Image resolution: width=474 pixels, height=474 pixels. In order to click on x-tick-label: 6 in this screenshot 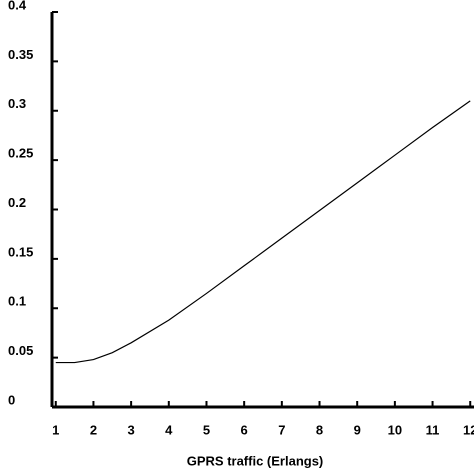, I will do `click(244, 429)`.